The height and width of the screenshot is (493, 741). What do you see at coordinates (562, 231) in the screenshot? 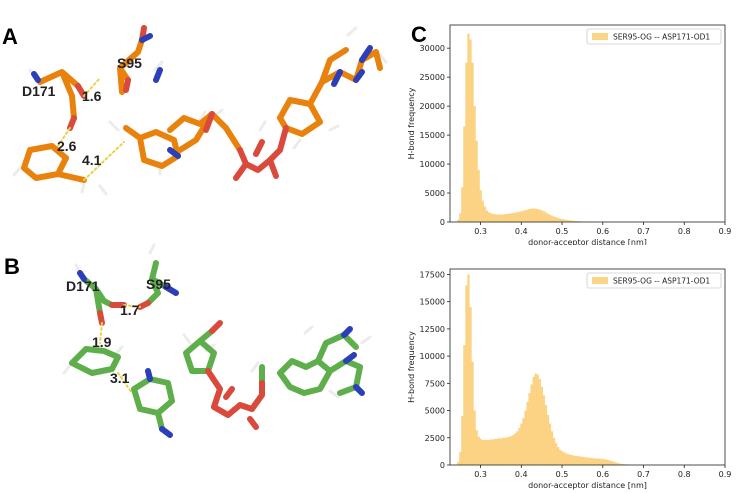
I see `x-tick-label: 0.5` at bounding box center [562, 231].